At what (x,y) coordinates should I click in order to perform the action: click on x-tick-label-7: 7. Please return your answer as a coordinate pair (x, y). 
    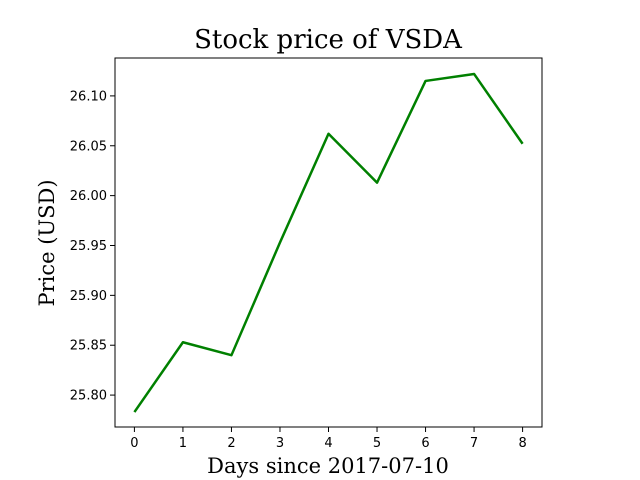
    Looking at the image, I should click on (474, 443).